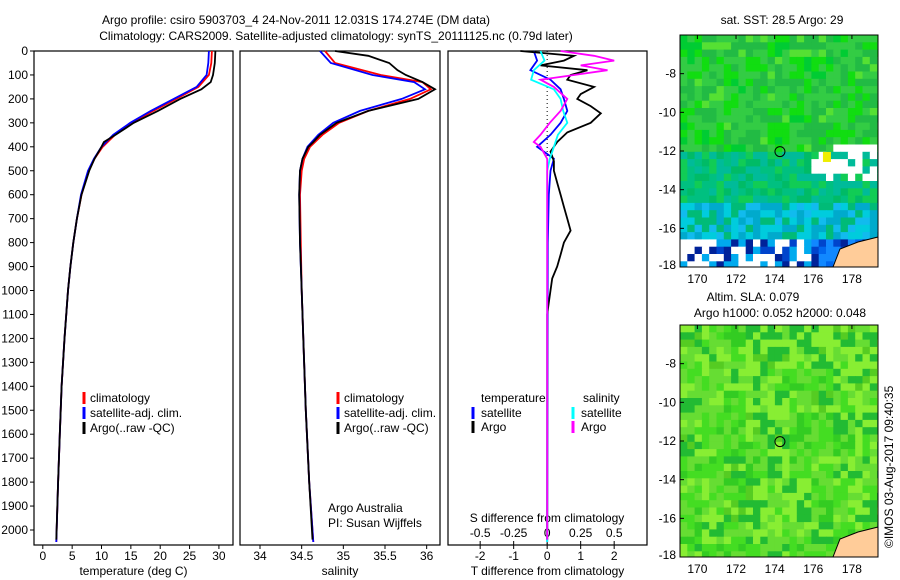  What do you see at coordinates (131, 556) in the screenshot?
I see `x-tick-label: 15` at bounding box center [131, 556].